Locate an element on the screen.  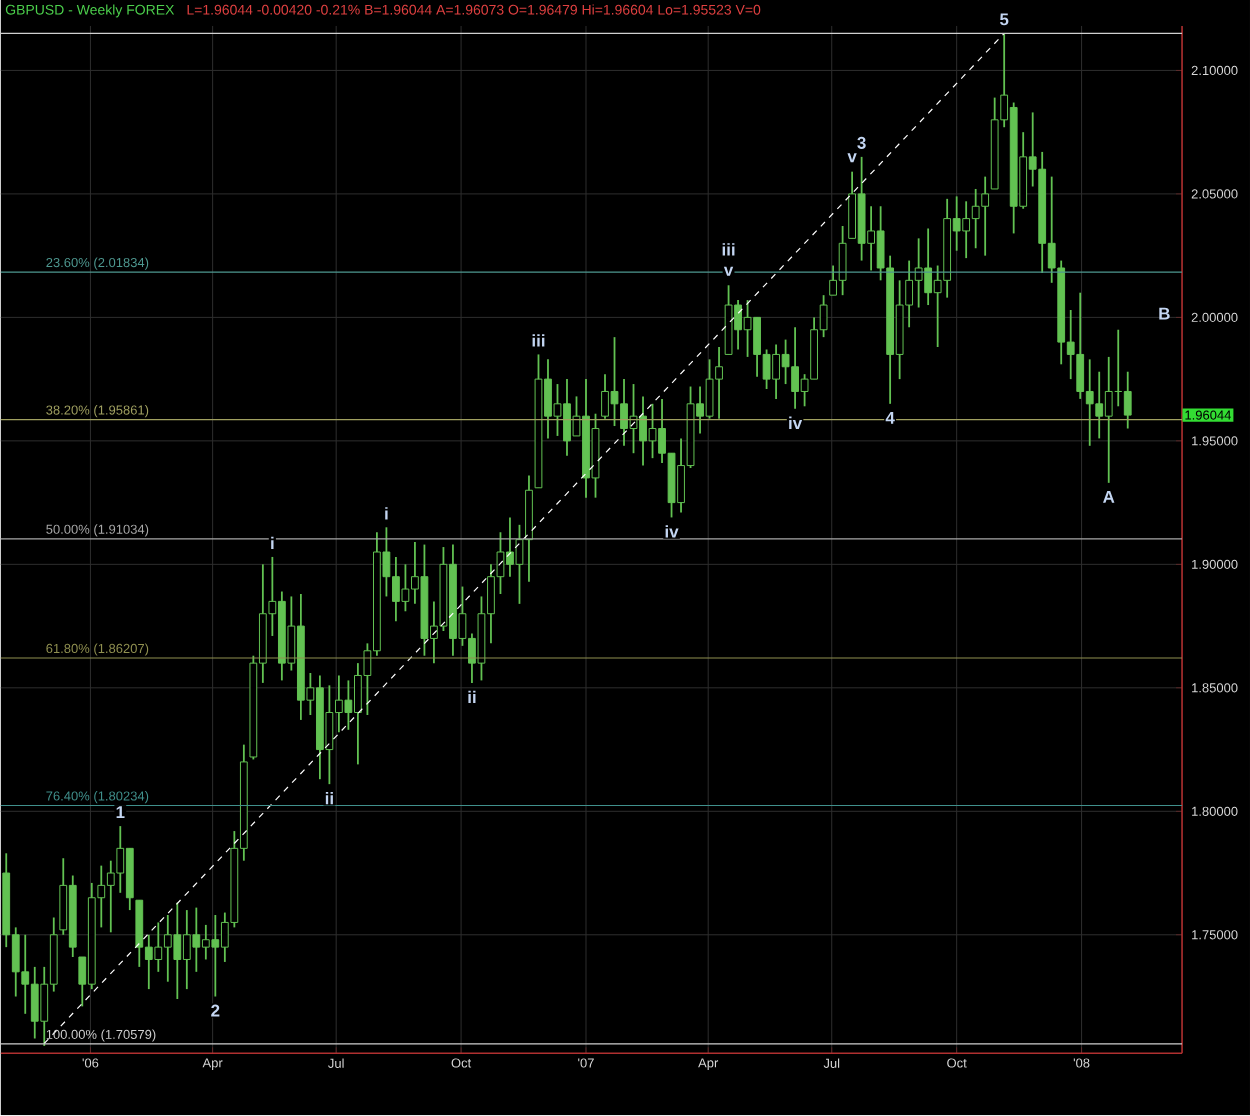
annotation: 5 is located at coordinates (1004, 19).